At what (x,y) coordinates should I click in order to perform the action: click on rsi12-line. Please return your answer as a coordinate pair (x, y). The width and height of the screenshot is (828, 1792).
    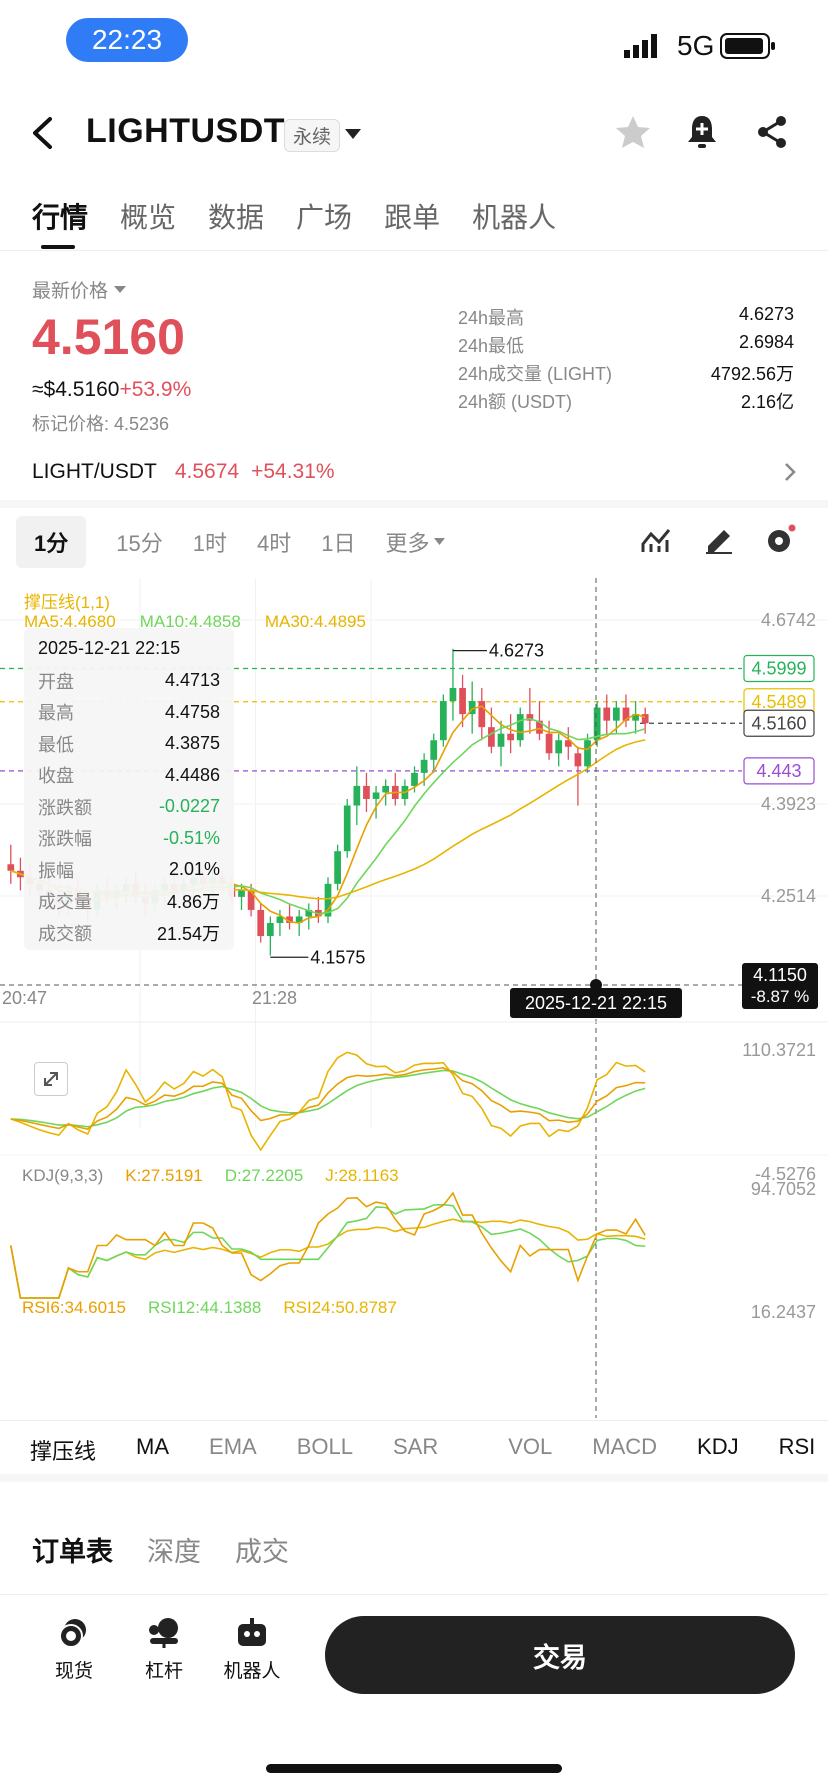
    Looking at the image, I should click on (328, 1251).